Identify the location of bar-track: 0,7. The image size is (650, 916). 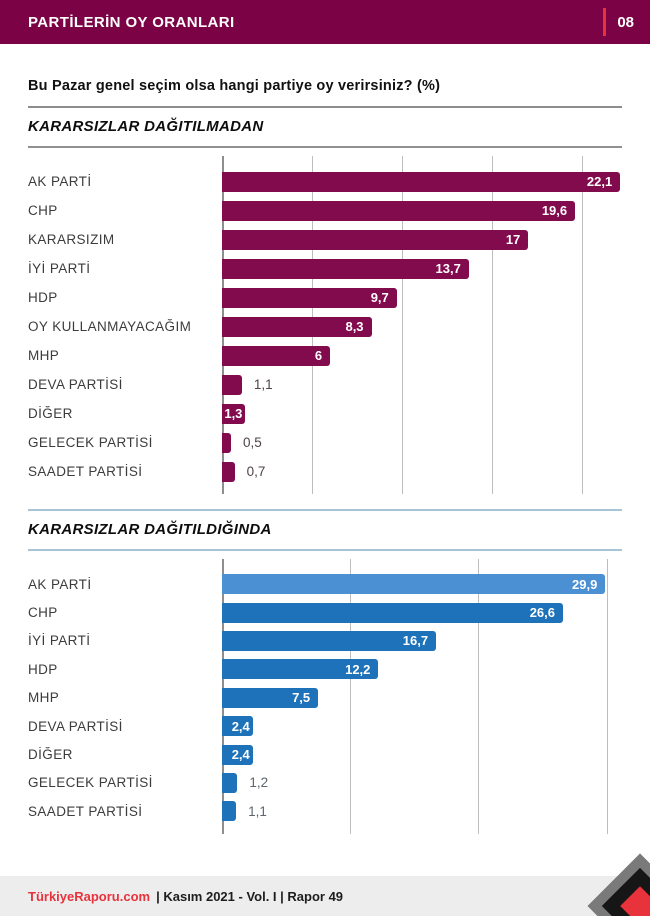
(422, 471).